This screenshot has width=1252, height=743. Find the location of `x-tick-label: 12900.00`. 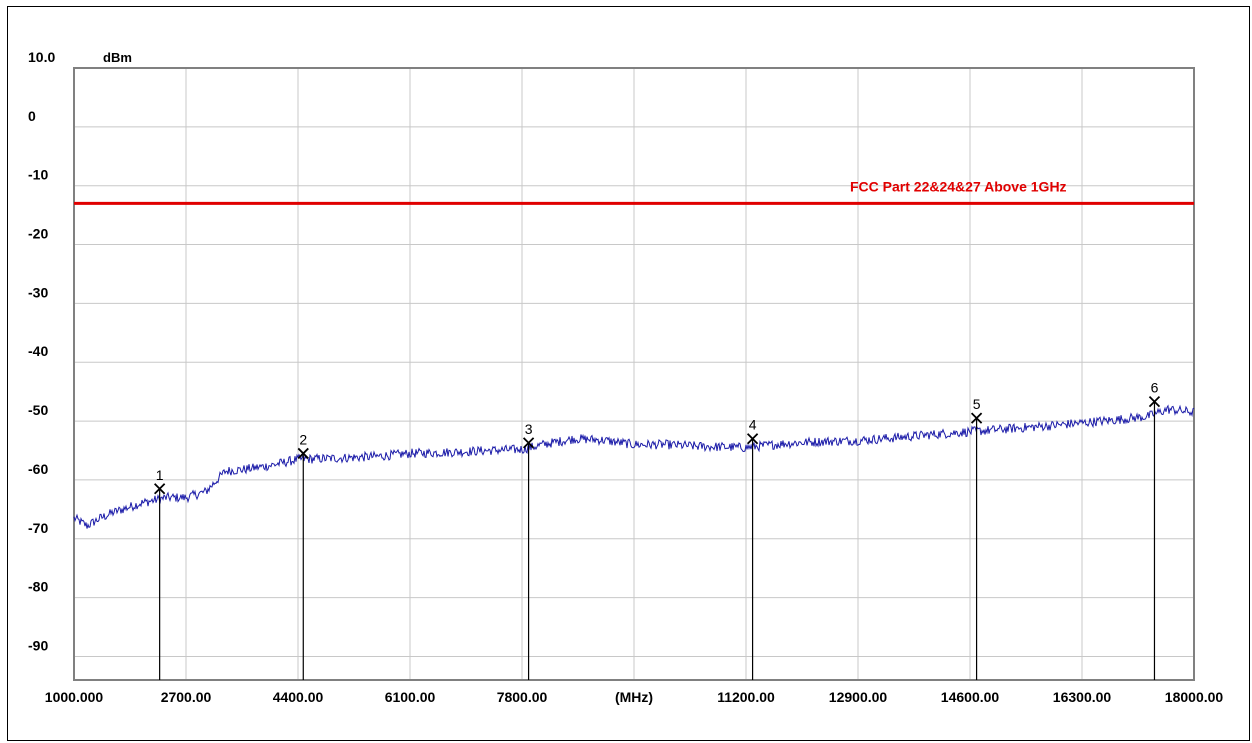

x-tick-label: 12900.00 is located at coordinates (858, 697).